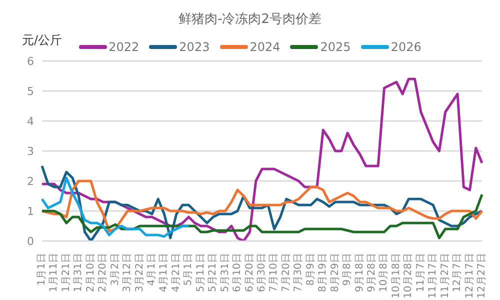 Image resolution: width=500 pixels, height=300 pixels. What do you see at coordinates (200, 272) in the screenshot?
I see `x-tick-label: 5月11日` at bounding box center [200, 272].